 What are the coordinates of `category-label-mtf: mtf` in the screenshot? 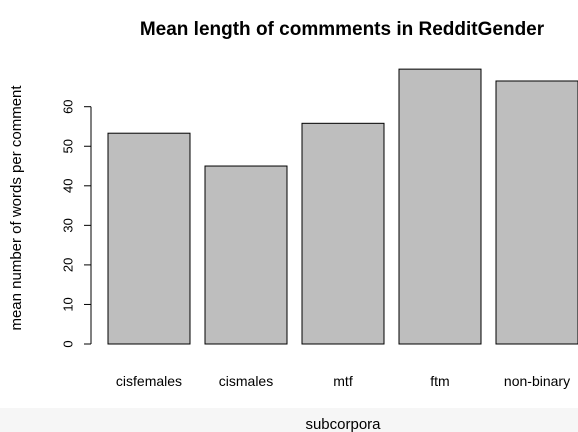 It's located at (343, 381).